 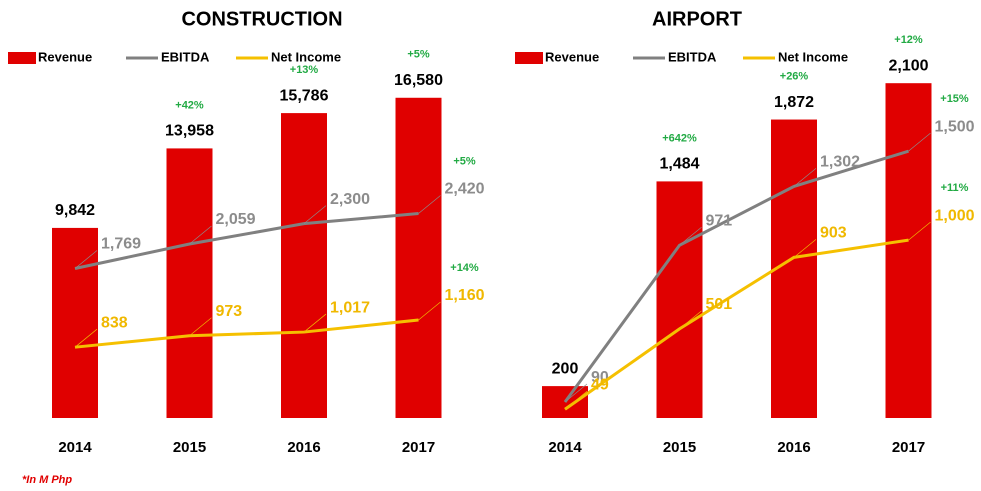 I want to click on value-label: 971, so click(x=719, y=220).